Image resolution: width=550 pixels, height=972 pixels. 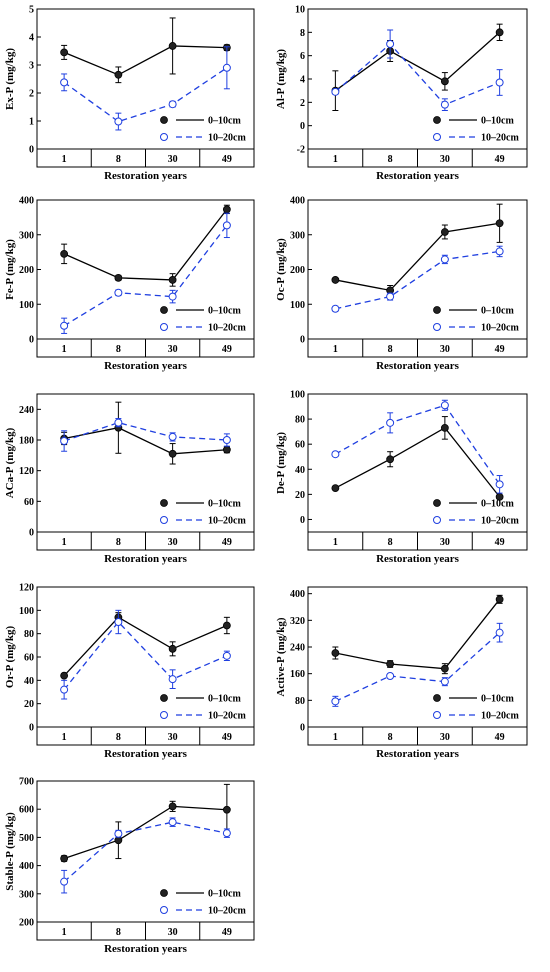 What do you see at coordinates (145, 472) in the screenshot?
I see `plot-frame` at bounding box center [145, 472].